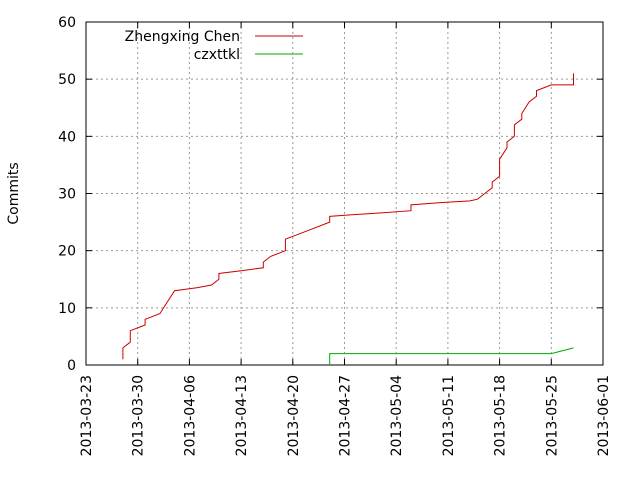  I want to click on legend: Zhengxing Chen czxttkl, so click(214, 46).